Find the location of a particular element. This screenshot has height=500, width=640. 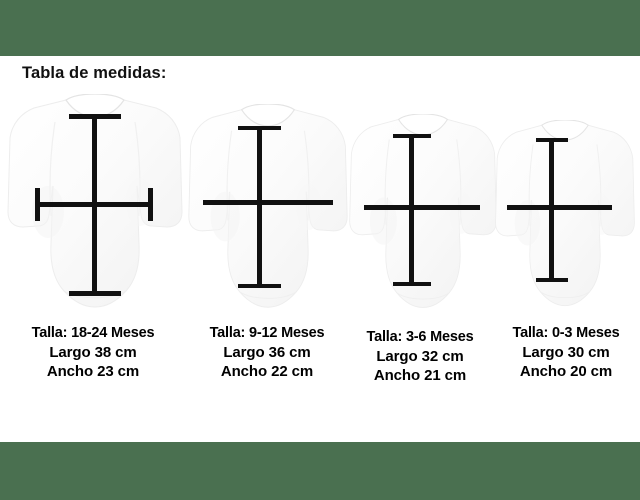

size-name: Talla: 18-24 Meses is located at coordinates (93, 333).